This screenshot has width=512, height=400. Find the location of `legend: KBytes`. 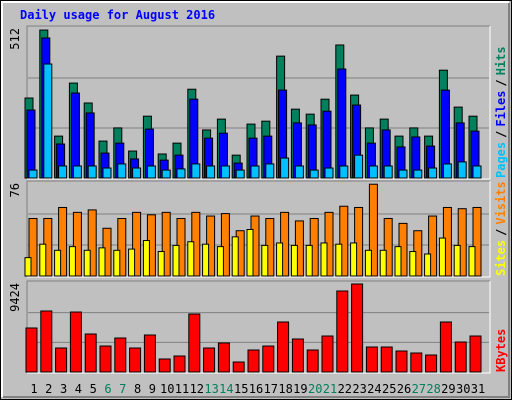

legend: KBytes is located at coordinates (501, 350).